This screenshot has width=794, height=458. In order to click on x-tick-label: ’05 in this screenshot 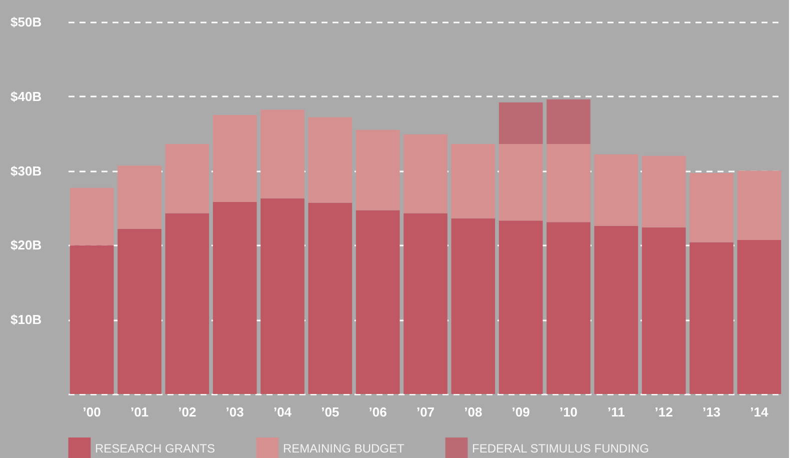, I will do `click(330, 412)`.